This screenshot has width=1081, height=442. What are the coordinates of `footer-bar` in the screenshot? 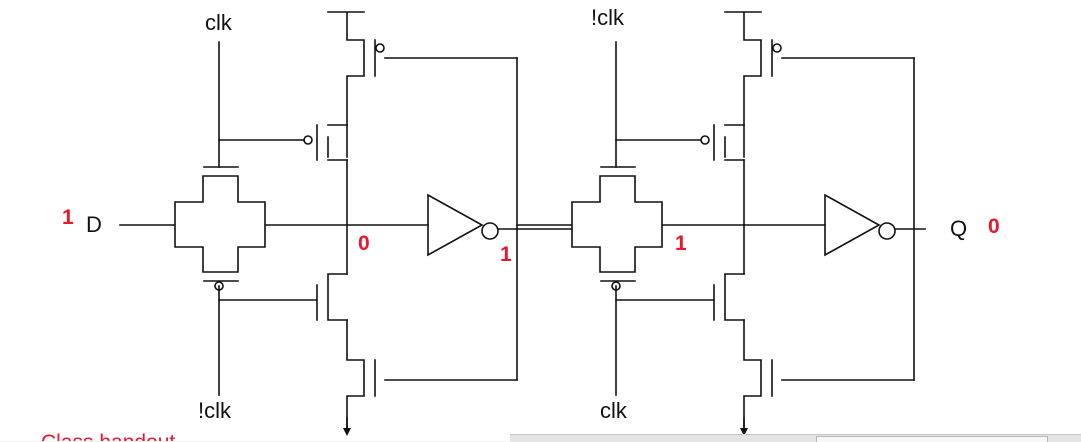 It's located at (795, 438).